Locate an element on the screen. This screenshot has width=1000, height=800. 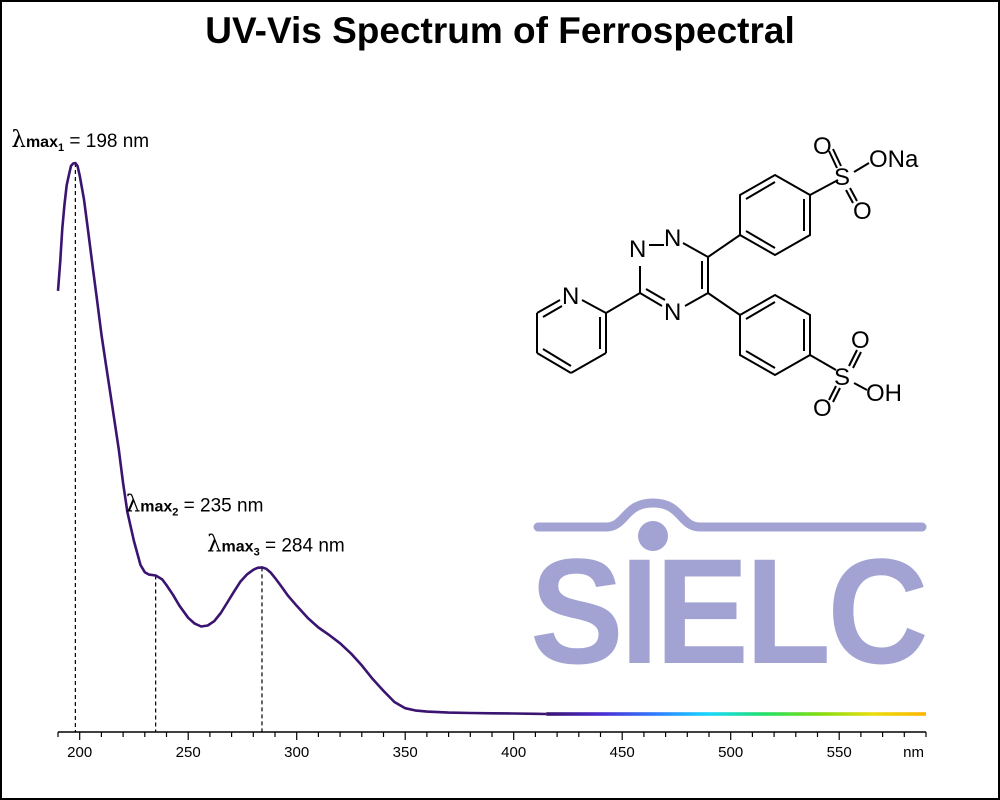
upper-benzene-ring is located at coordinates (775, 215).